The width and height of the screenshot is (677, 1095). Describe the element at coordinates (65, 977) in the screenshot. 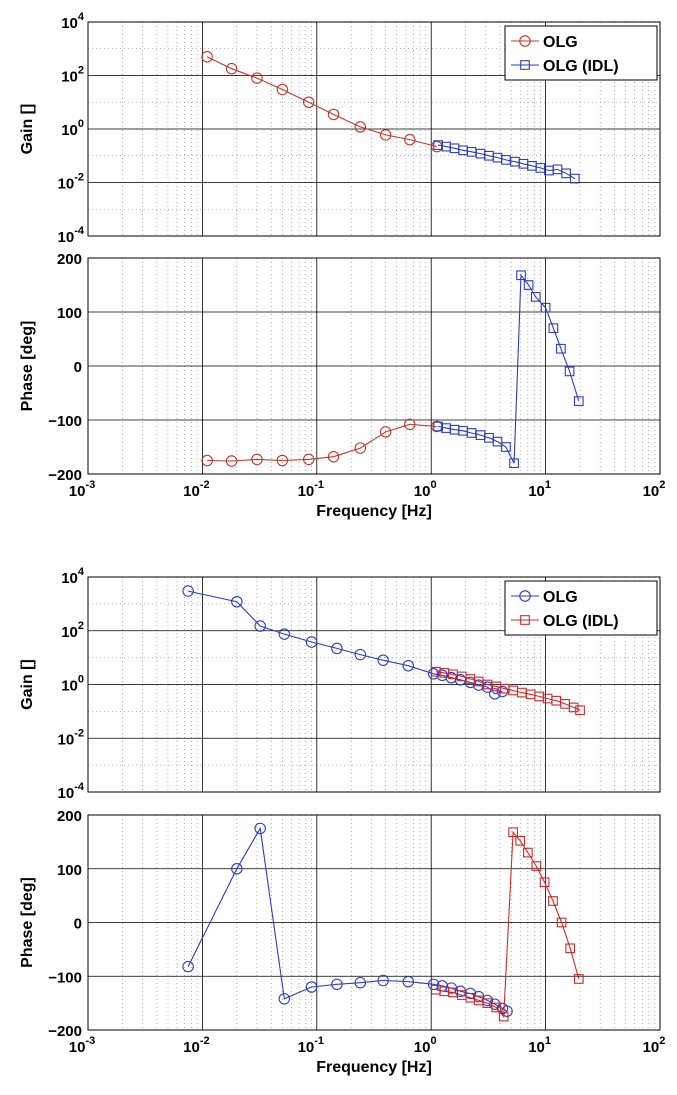

I see `y-tick-label: −100` at that location.